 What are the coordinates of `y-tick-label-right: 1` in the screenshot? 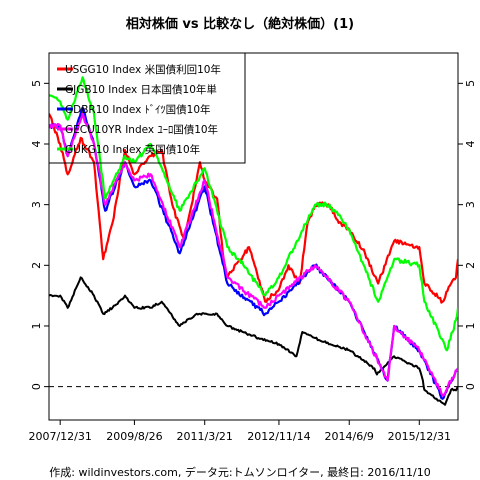 It's located at (470, 325).